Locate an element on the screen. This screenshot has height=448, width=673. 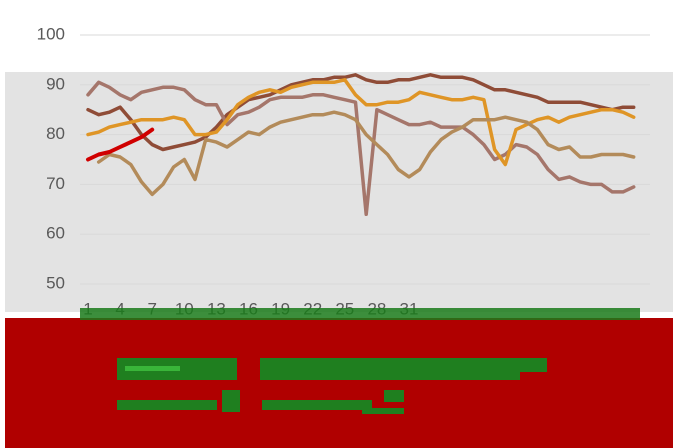
y-tick-label: 50 is located at coordinates (55, 282).